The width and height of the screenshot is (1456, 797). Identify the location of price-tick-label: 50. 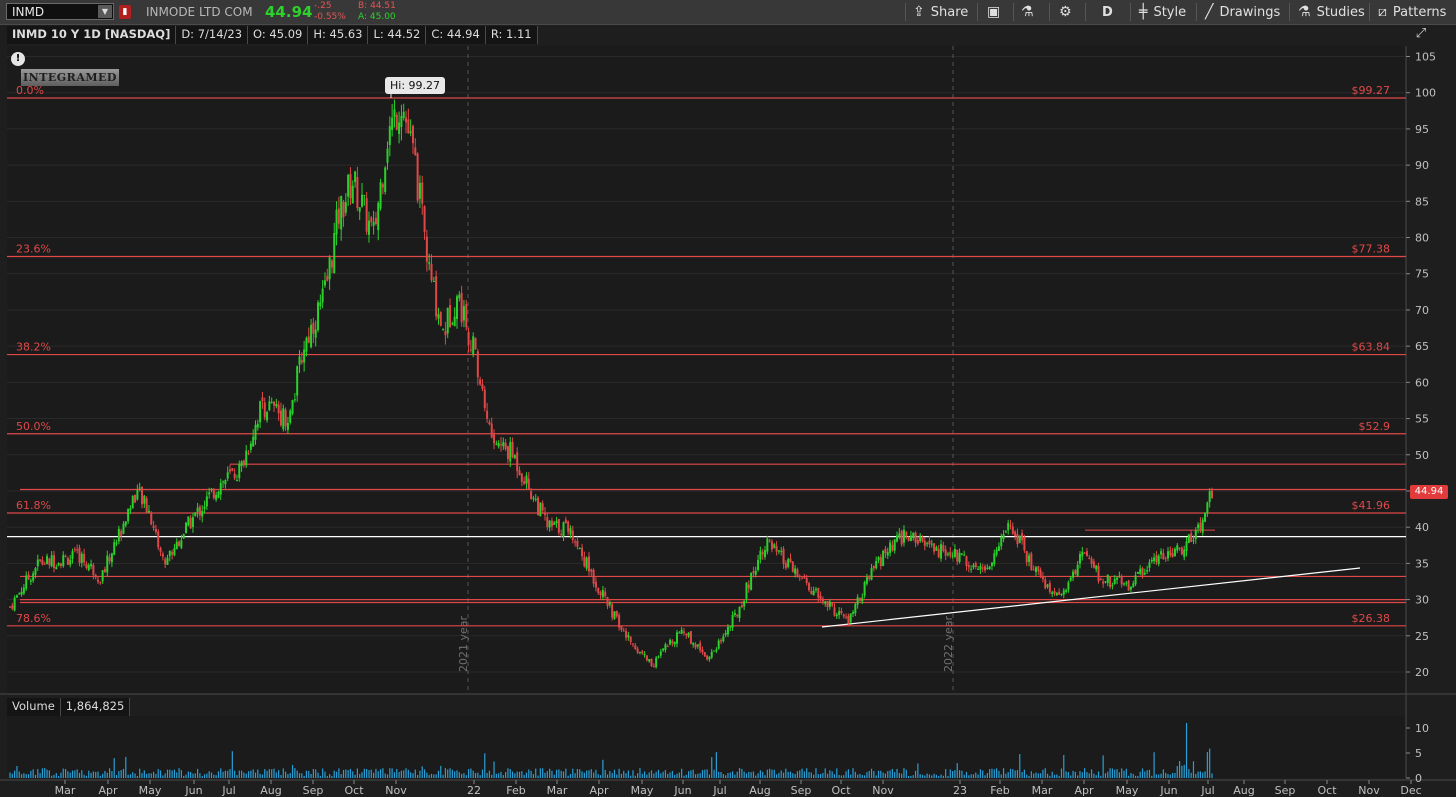
(1422, 455).